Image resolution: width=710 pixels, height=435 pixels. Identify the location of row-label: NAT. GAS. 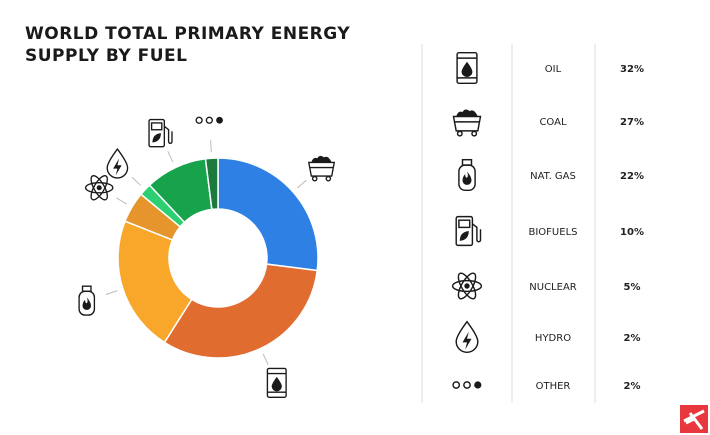
(553, 176).